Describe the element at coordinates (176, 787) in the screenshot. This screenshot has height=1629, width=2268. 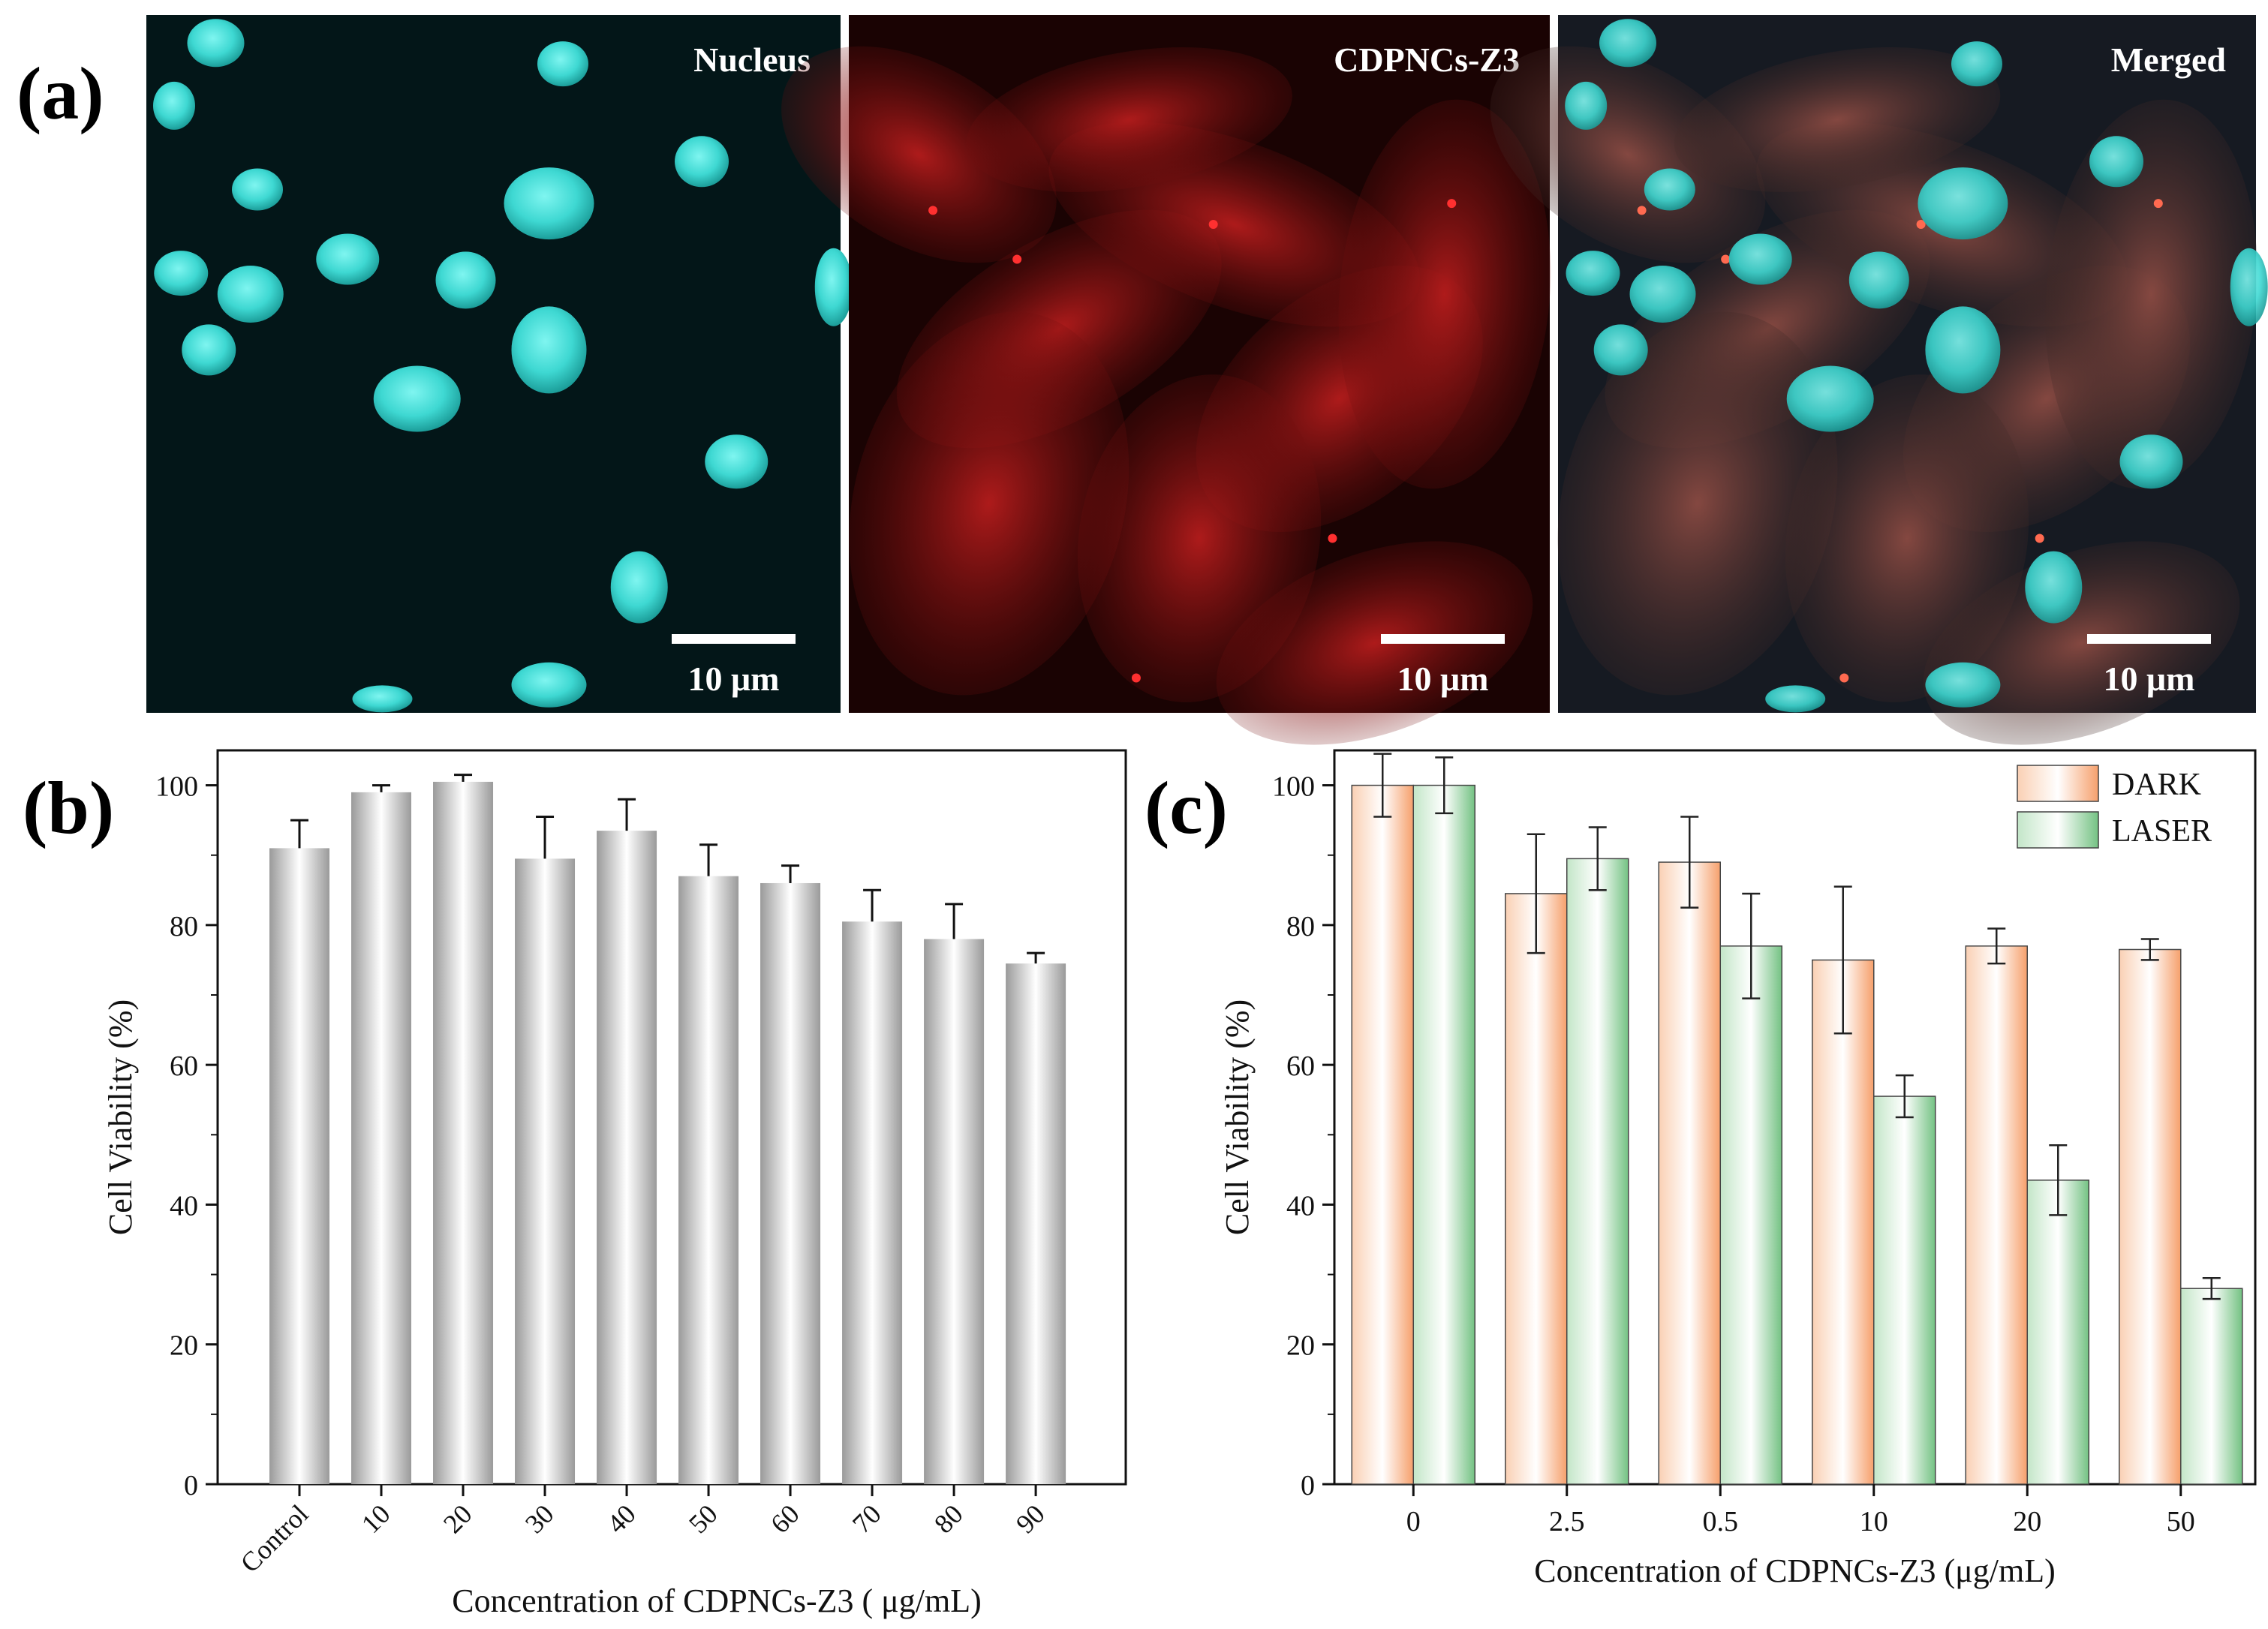
I see `y-tick-label: 100` at that location.